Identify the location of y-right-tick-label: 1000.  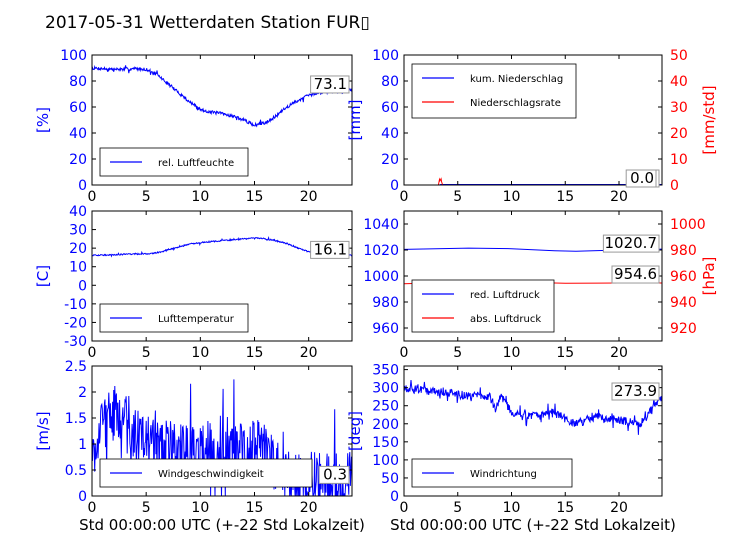
(688, 225).